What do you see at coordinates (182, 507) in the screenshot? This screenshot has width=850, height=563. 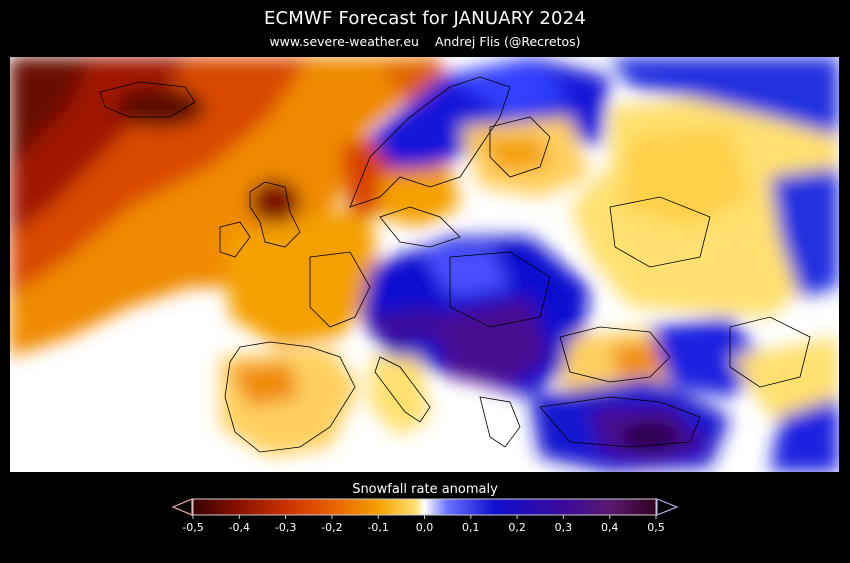 I see `colorbar-min-arrow-icon` at bounding box center [182, 507].